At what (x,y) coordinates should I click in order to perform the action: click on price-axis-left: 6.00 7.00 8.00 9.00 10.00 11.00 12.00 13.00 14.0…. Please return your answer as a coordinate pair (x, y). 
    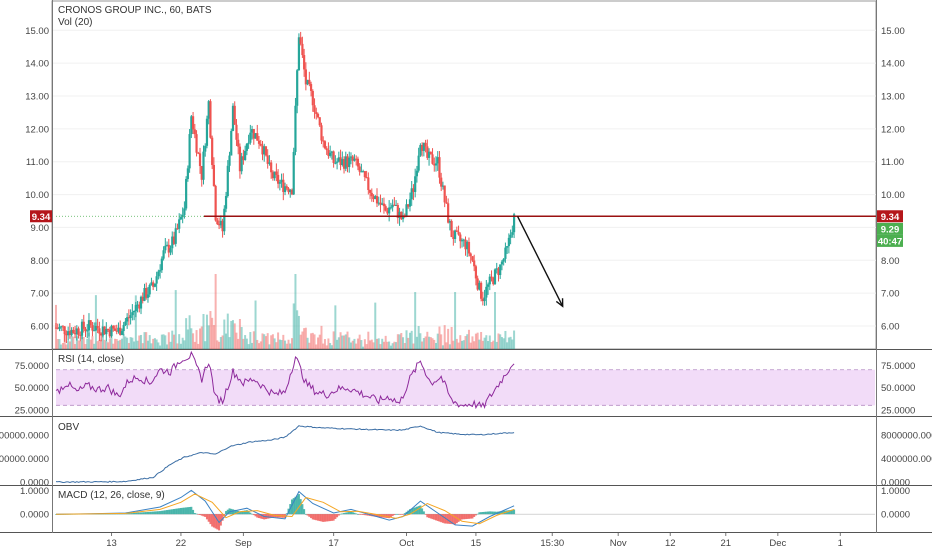
    Looking at the image, I should click on (37, 179).